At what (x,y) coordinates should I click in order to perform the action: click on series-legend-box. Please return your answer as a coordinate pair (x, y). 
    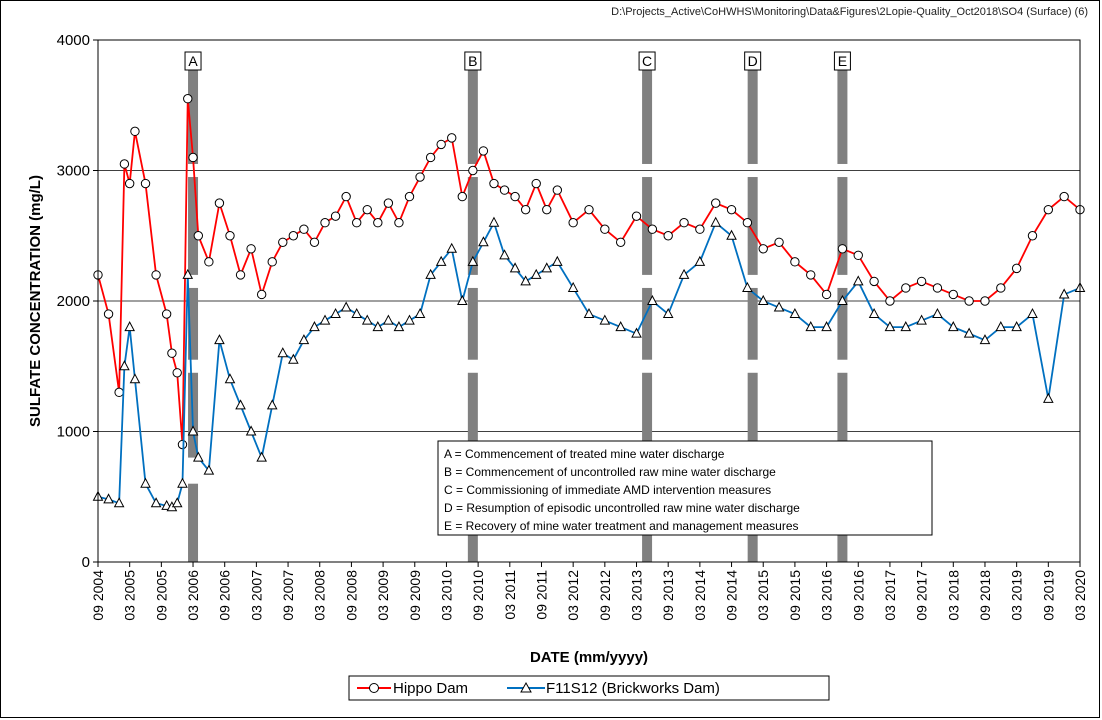
    Looking at the image, I should click on (589, 688).